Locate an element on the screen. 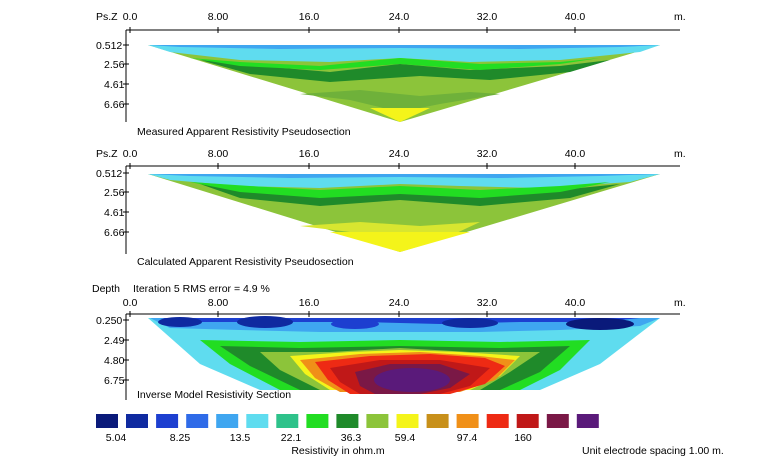 This screenshot has height=464, width=772. legend-value-label: 160 is located at coordinates (523, 438).